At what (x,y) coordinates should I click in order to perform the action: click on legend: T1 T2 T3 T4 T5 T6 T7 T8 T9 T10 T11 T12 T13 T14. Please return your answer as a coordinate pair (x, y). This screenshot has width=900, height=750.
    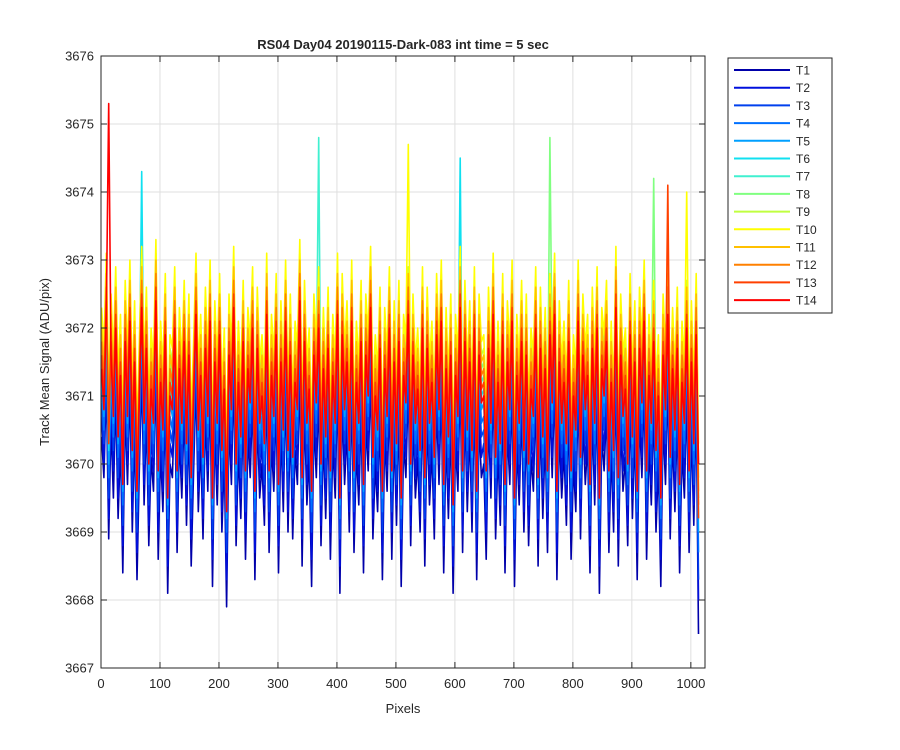
    Looking at the image, I should click on (780, 185).